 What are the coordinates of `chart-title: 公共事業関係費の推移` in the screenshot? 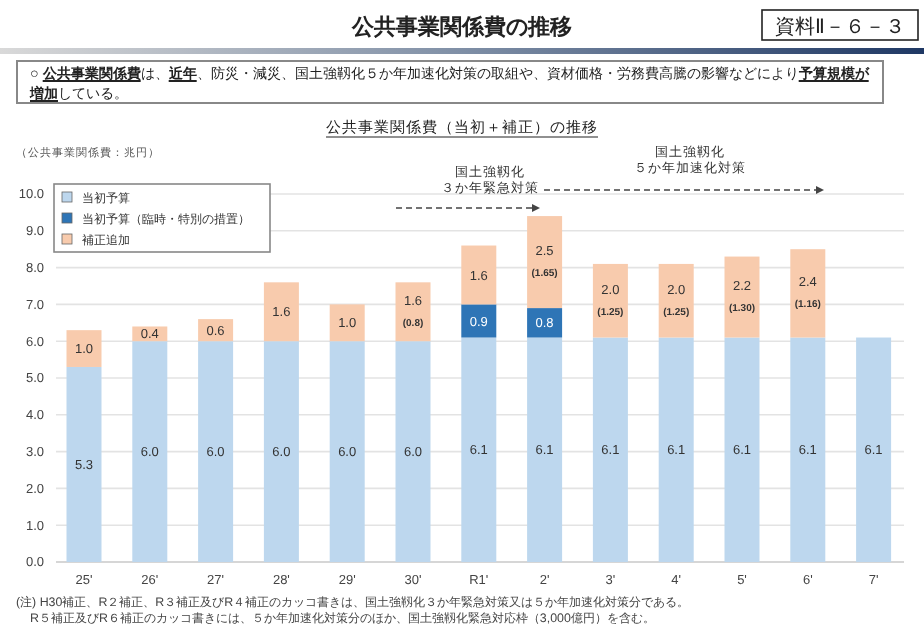 It's located at (461, 27).